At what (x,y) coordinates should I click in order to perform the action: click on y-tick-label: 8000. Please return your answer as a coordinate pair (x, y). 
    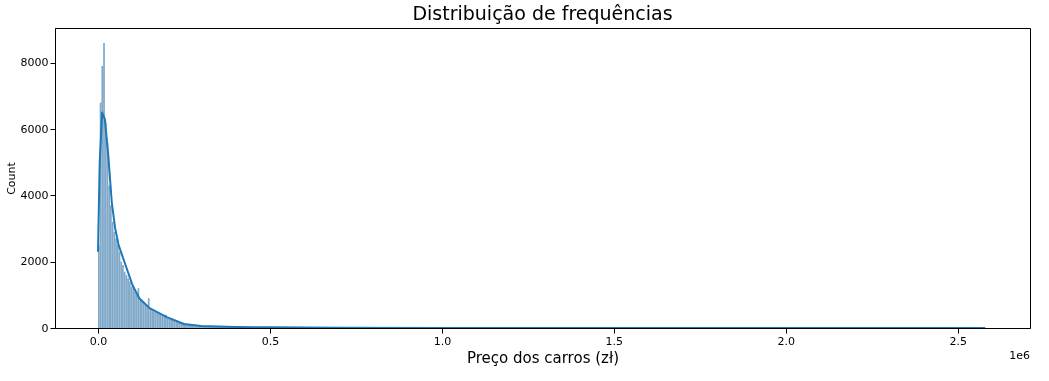
    Looking at the image, I should click on (34, 63).